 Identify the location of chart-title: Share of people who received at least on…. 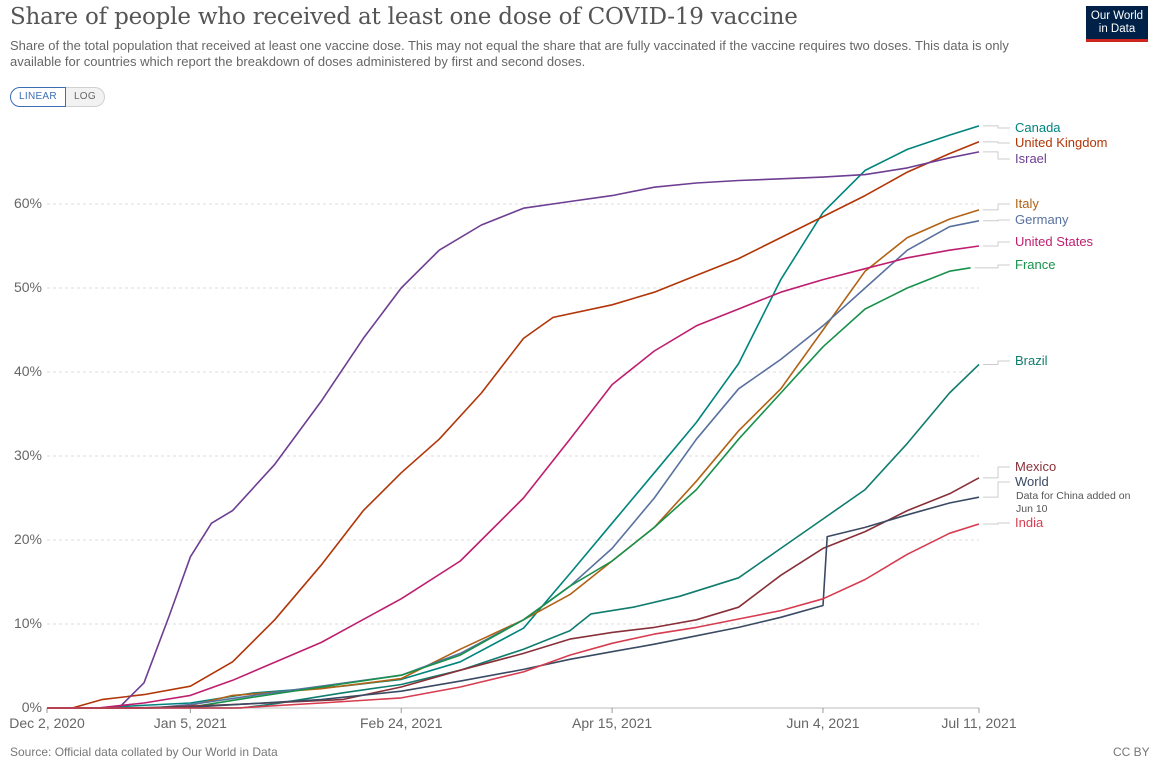
(404, 17).